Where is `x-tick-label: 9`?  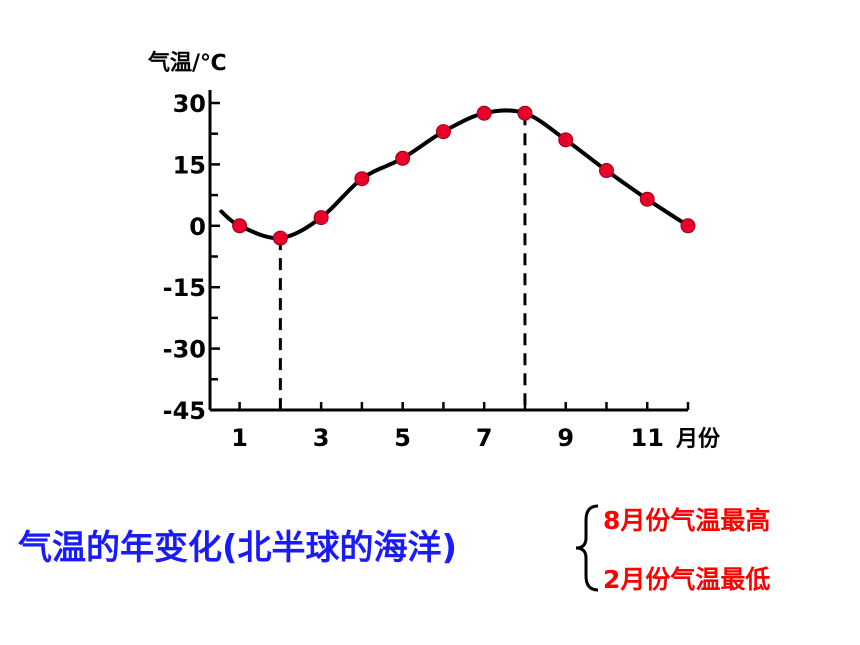
x-tick-label: 9 is located at coordinates (565, 438).